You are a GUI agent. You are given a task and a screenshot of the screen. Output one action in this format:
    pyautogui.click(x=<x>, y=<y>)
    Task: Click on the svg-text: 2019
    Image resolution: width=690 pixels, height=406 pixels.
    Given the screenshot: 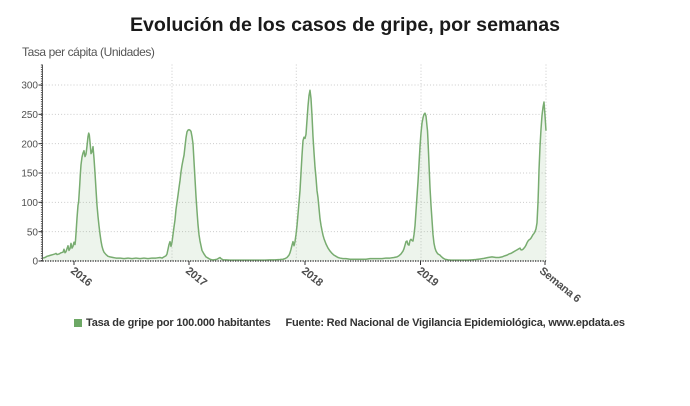 What is the action you would take?
    pyautogui.click(x=428, y=277)
    